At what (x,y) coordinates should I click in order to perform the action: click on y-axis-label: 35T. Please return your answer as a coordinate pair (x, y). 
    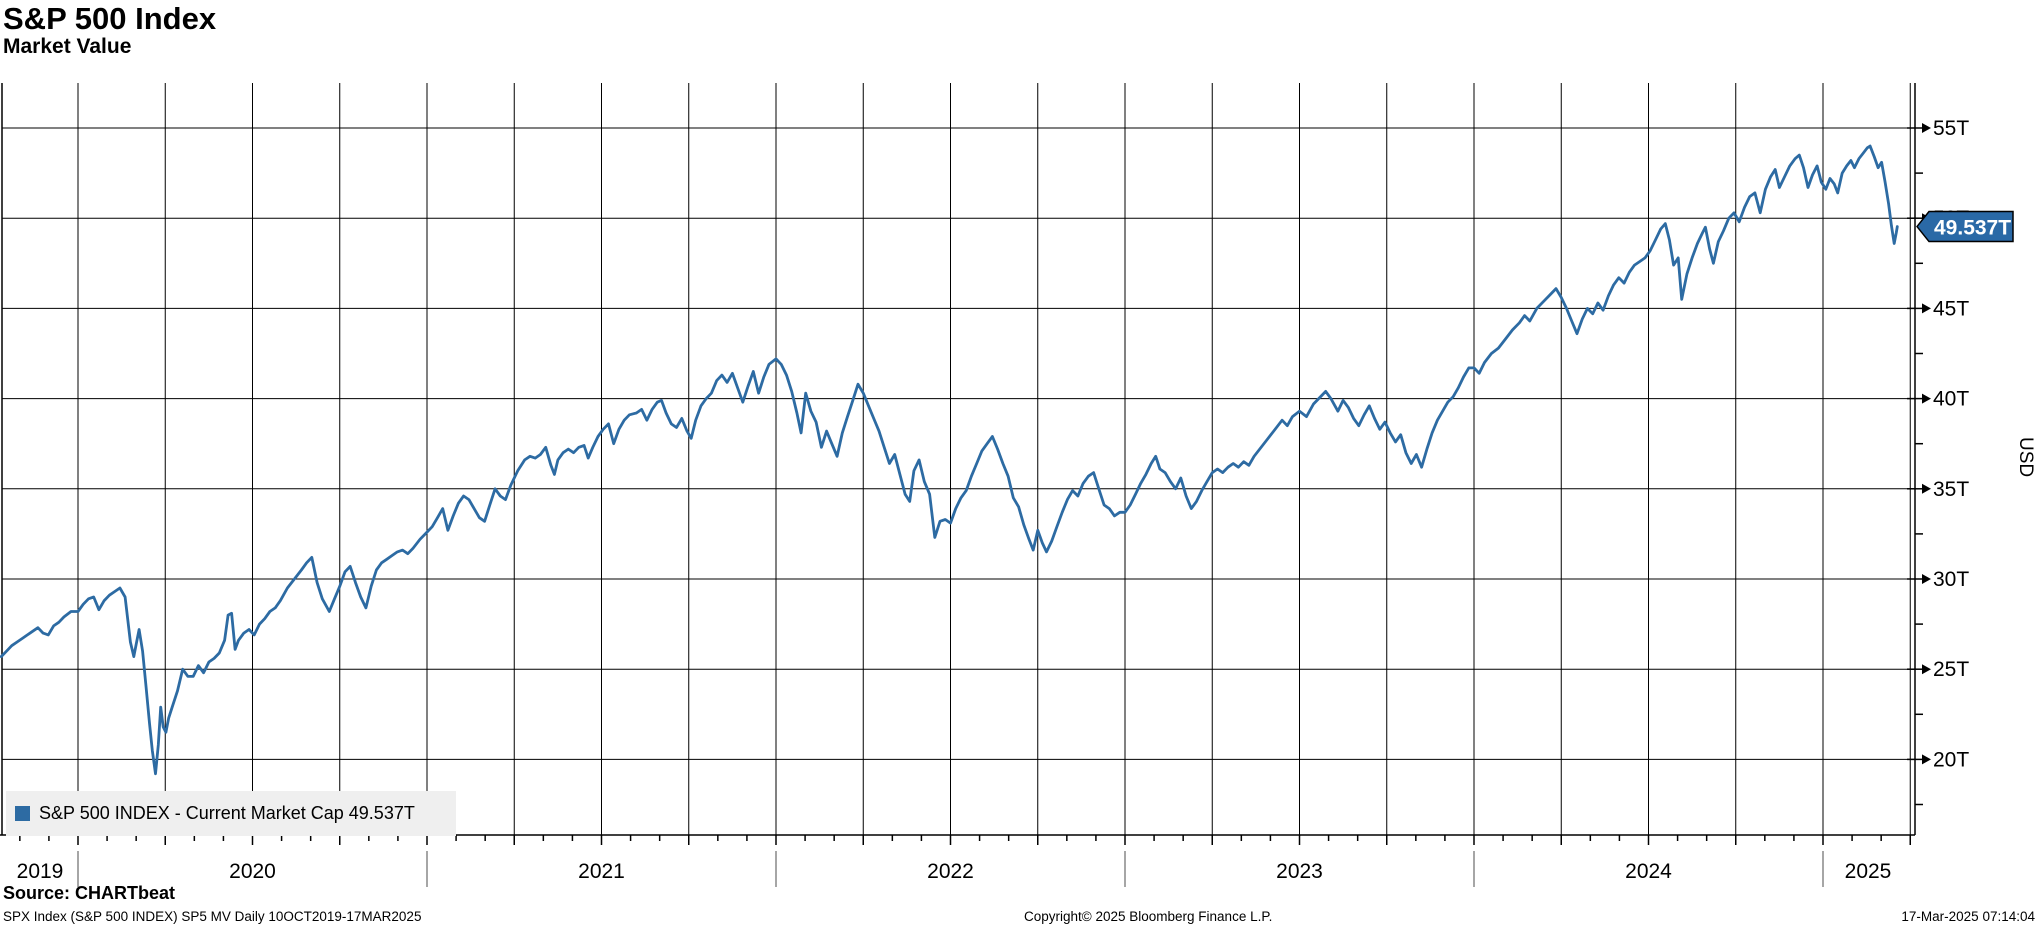
    Looking at the image, I should click on (1951, 489).